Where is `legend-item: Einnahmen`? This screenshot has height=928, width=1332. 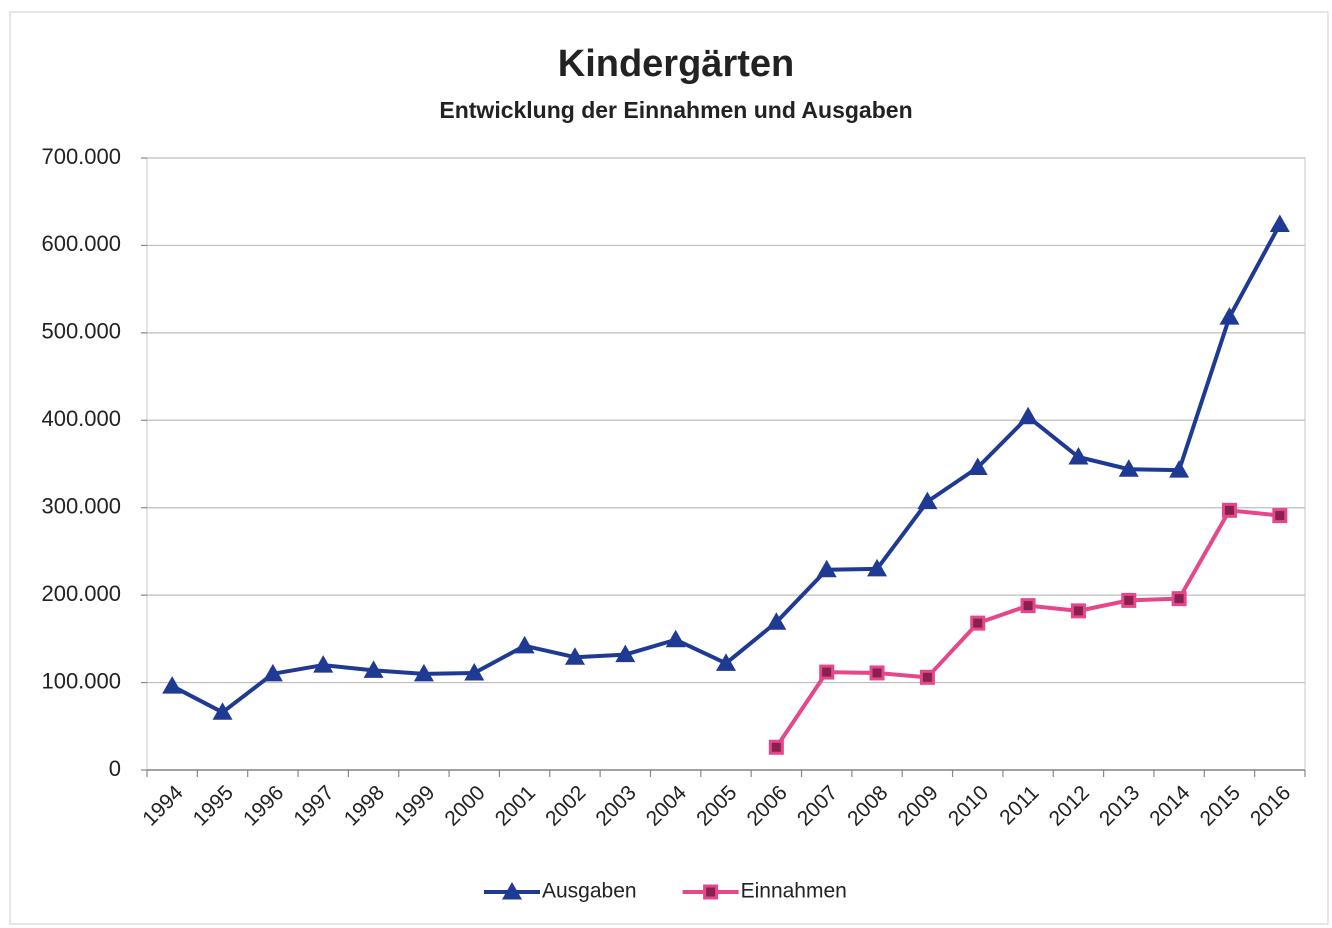
legend-item: Einnahmen is located at coordinates (764, 891).